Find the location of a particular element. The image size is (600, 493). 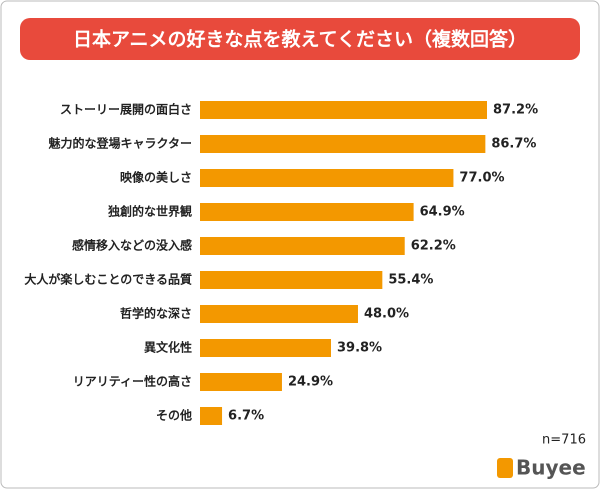

value-label: 6.7% is located at coordinates (246, 416).